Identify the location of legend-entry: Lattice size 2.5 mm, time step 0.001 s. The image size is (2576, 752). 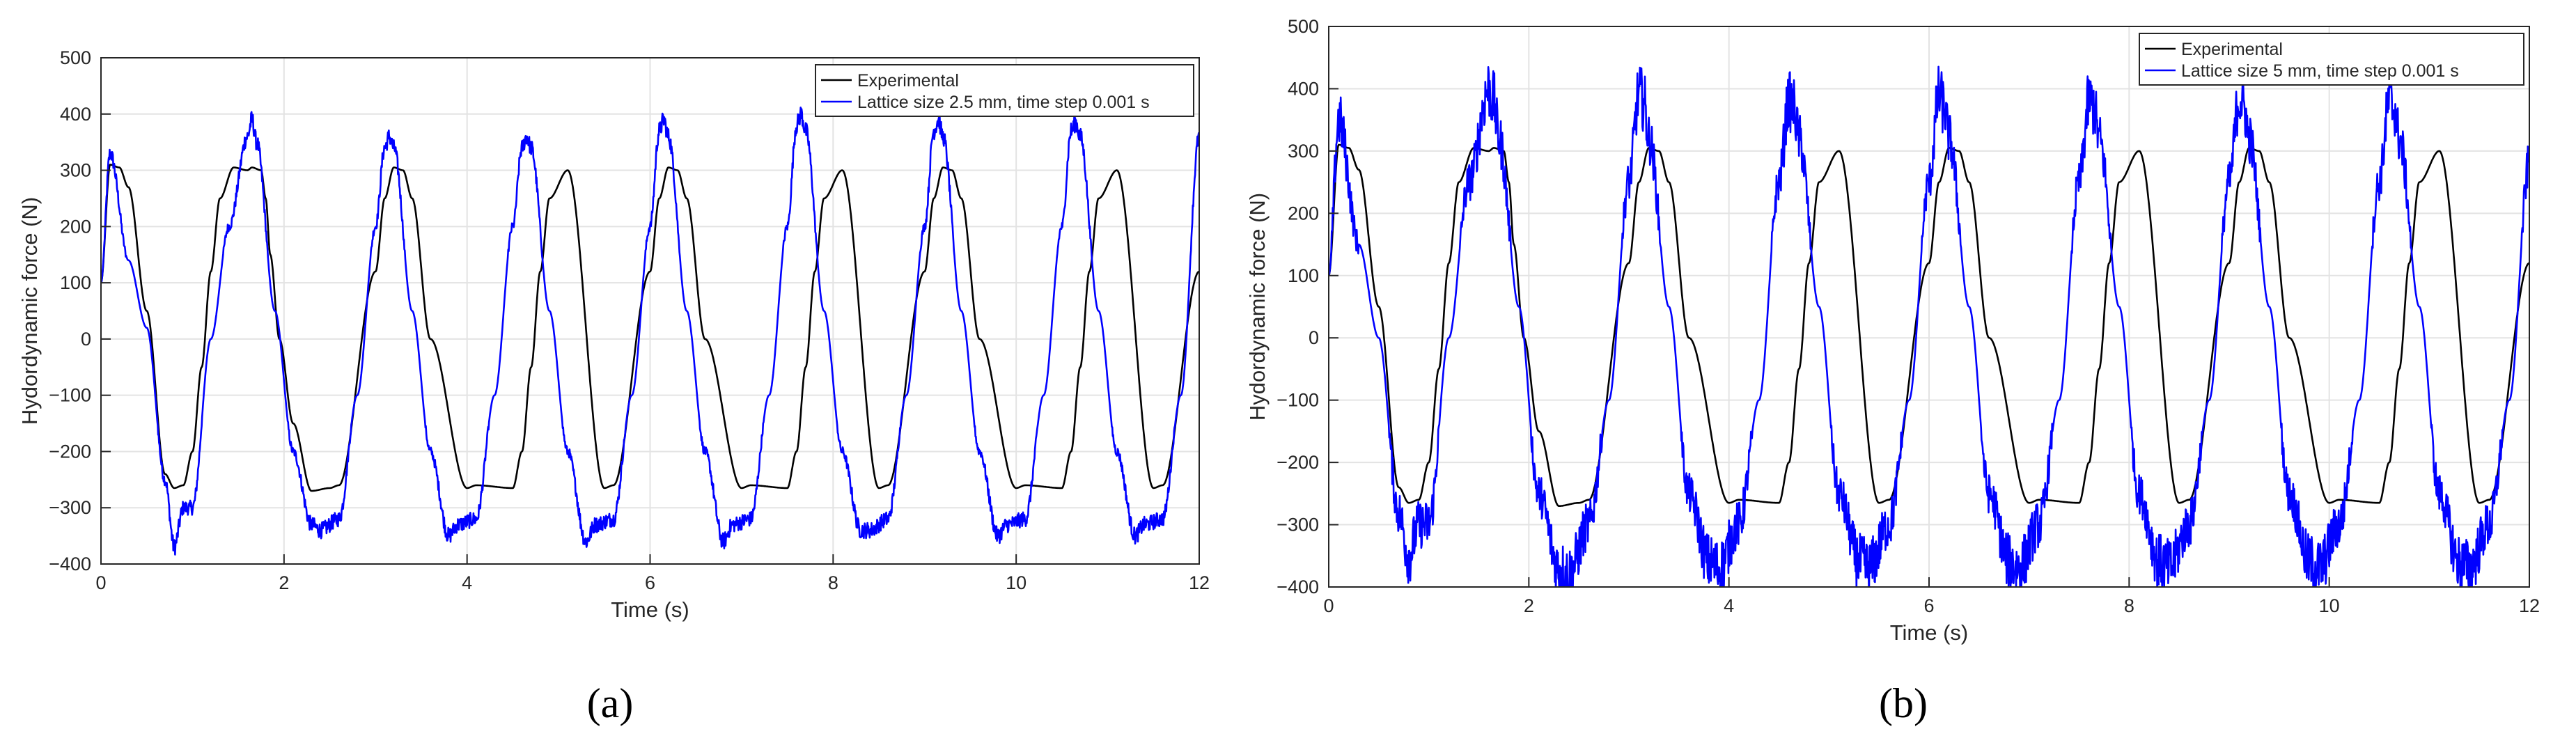
(1003, 102).